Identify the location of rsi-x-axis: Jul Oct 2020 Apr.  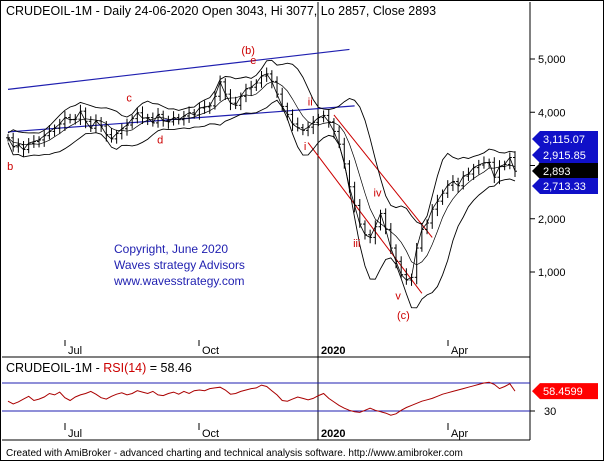
(268, 434).